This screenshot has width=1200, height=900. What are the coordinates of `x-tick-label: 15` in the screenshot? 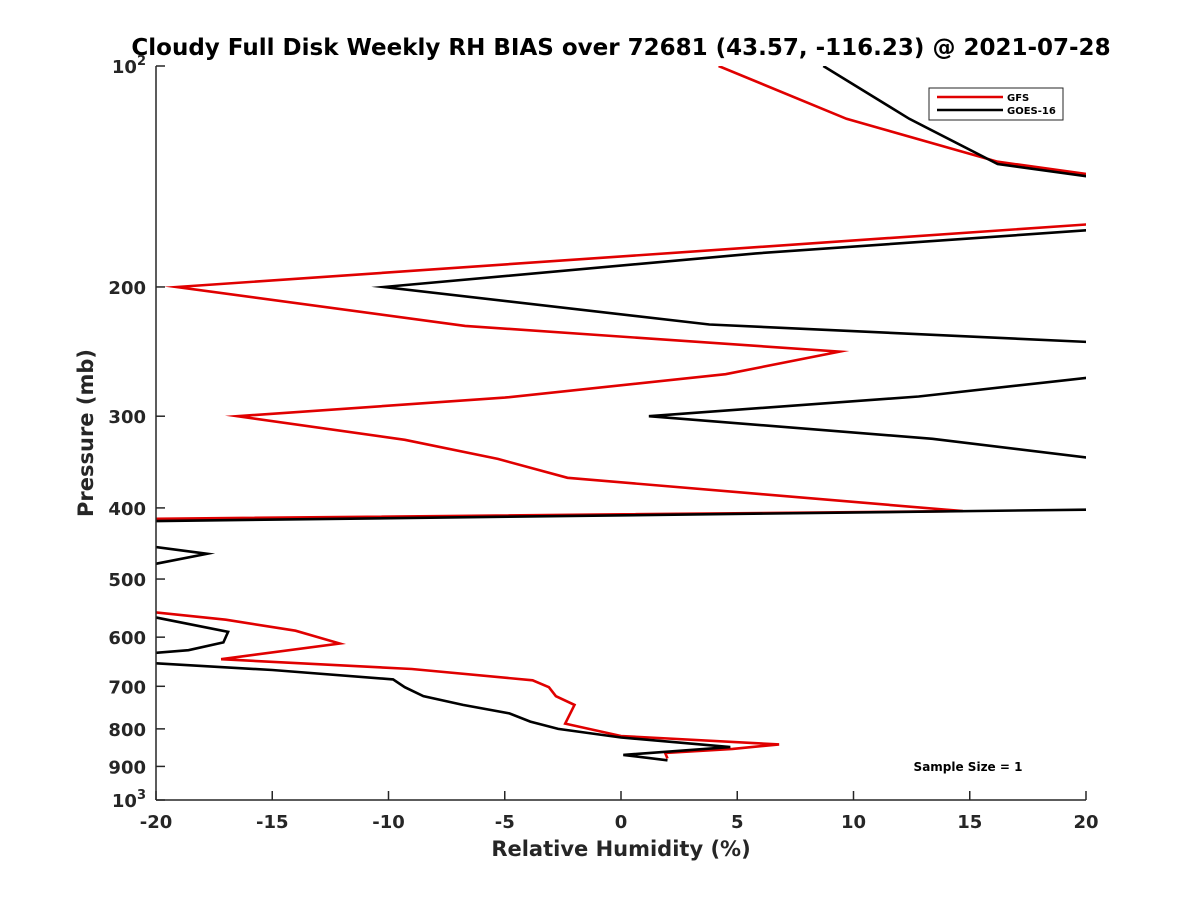 It's located at (969, 822).